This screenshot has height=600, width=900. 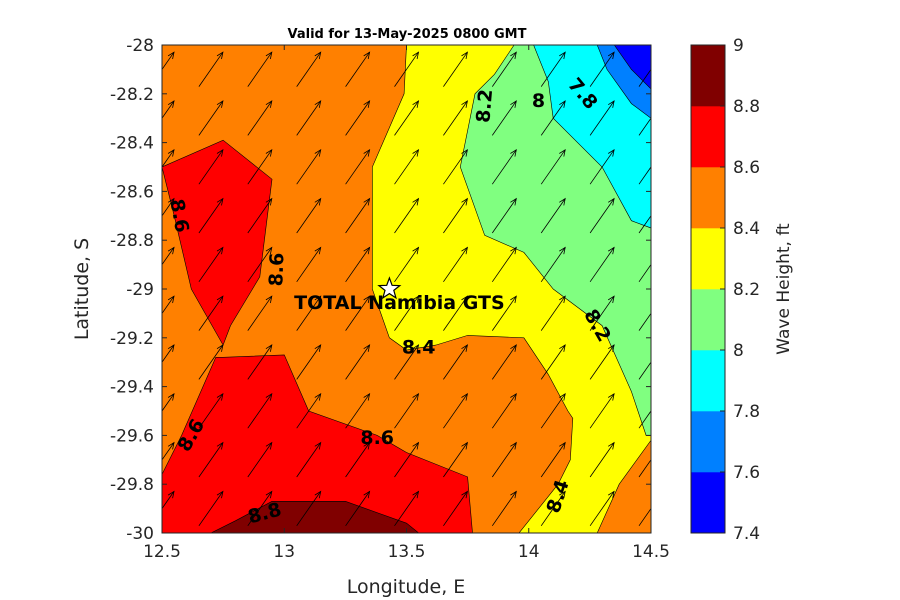 I want to click on contour-region-8.8-9, so click(x=315, y=516).